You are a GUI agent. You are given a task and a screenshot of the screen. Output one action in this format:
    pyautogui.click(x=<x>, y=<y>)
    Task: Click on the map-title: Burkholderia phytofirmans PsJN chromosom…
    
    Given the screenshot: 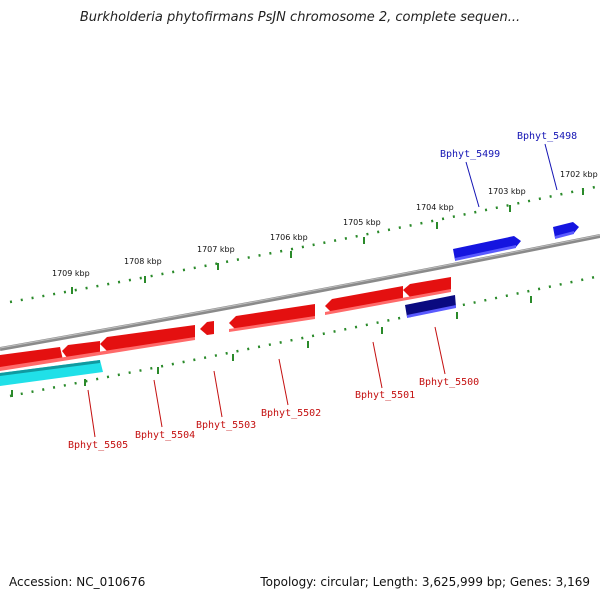 What is the action you would take?
    pyautogui.click(x=300, y=17)
    